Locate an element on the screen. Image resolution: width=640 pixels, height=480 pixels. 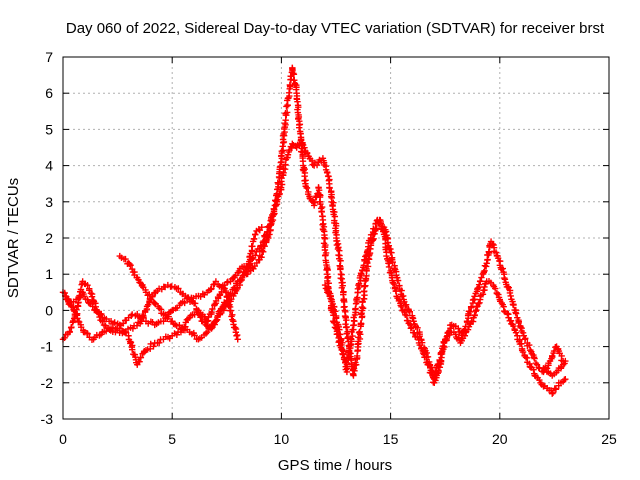
x-tick-label-25: 25 is located at coordinates (609, 439).